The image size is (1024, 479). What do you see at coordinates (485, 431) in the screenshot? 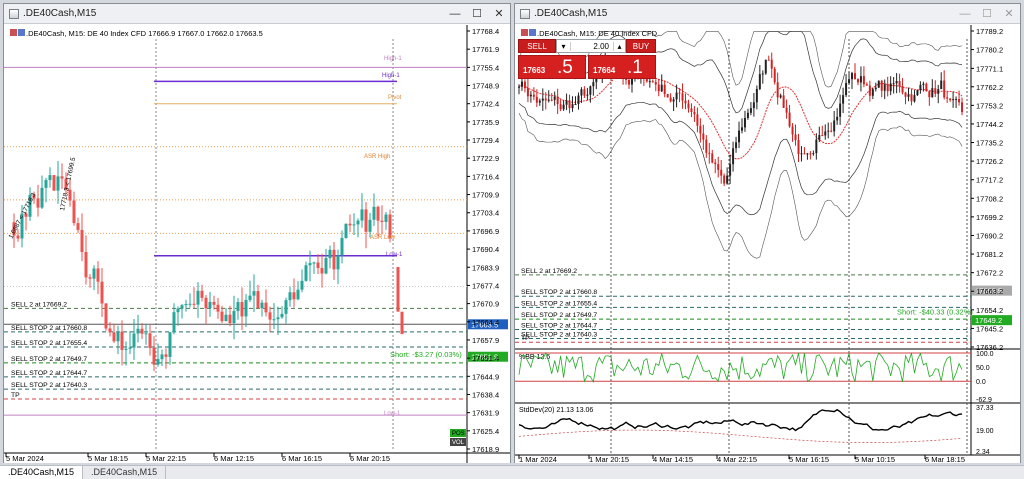
I see `y-tick-label: 17625.4` at bounding box center [485, 431].